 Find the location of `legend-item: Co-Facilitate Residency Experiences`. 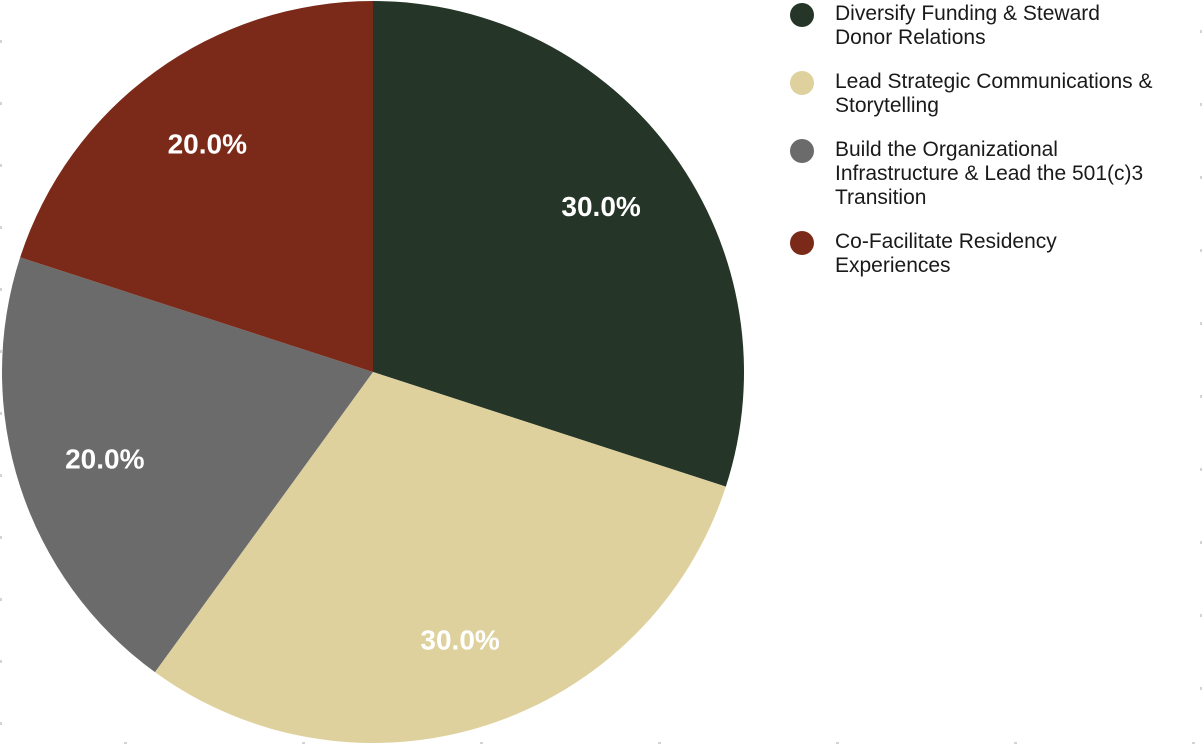

legend-item: Co-Facilitate Residency Experiences is located at coordinates (992, 254).